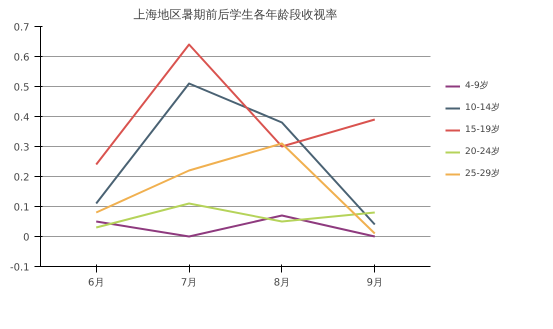 This screenshot has width=553, height=329. Describe the element at coordinates (482, 152) in the screenshot. I see `legend-label: 20-24岁` at that location.